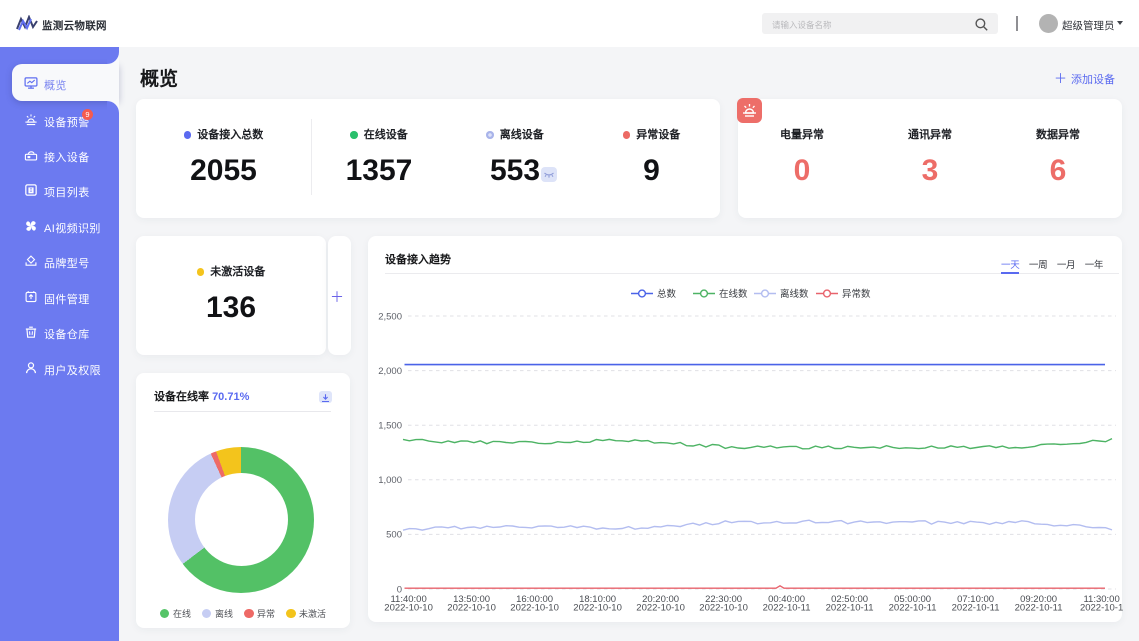 The image size is (1139, 641). What do you see at coordinates (975, 599) in the screenshot?
I see `svg-text: 07:10:00` at bounding box center [975, 599].